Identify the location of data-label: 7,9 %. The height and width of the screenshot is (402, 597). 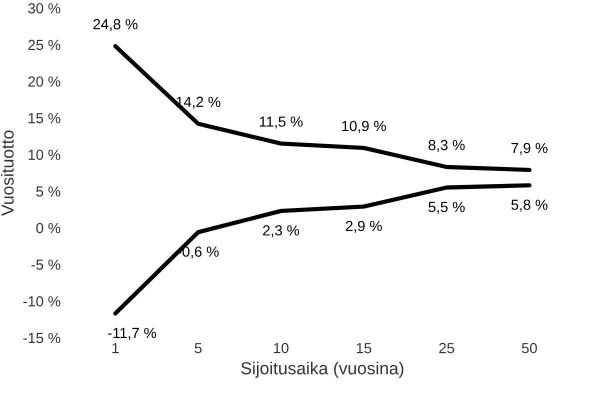
(530, 148).